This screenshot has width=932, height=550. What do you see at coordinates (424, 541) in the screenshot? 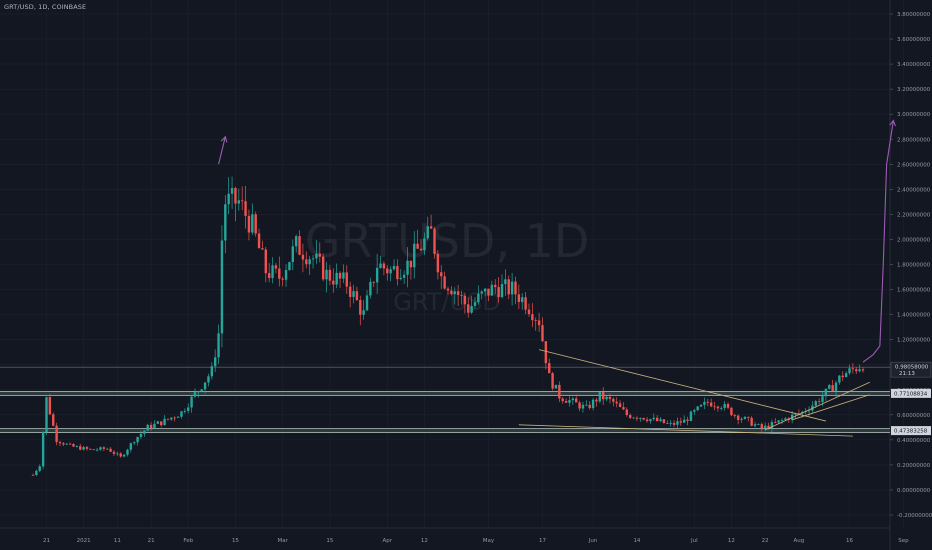
I see `x-tick-label: 12` at bounding box center [424, 541].